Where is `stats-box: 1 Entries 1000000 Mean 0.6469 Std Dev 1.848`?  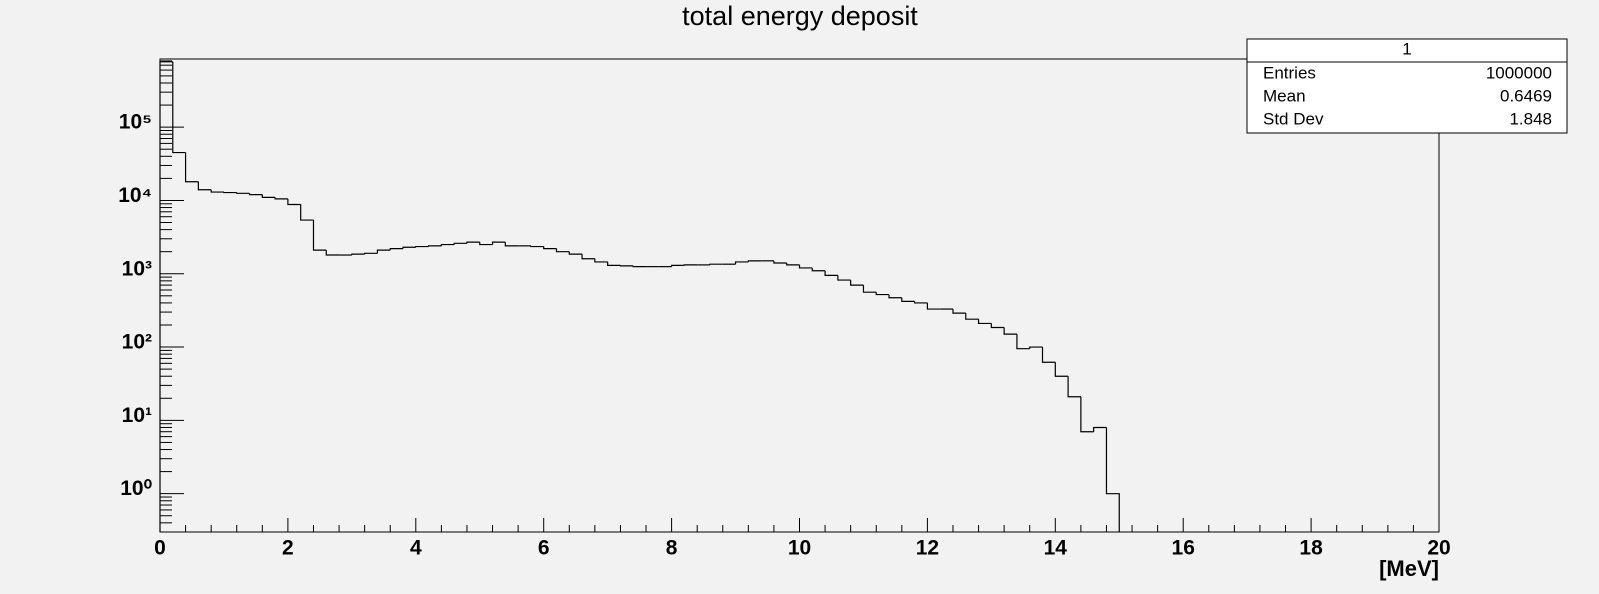
stats-box: 1 Entries 1000000 Mean 0.6469 Std Dev 1.848 is located at coordinates (1407, 86).